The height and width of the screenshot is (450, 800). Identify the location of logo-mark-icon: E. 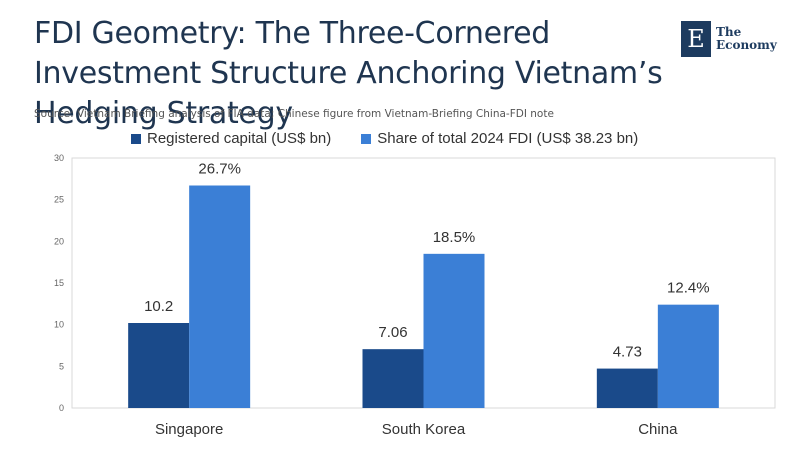
(696, 39).